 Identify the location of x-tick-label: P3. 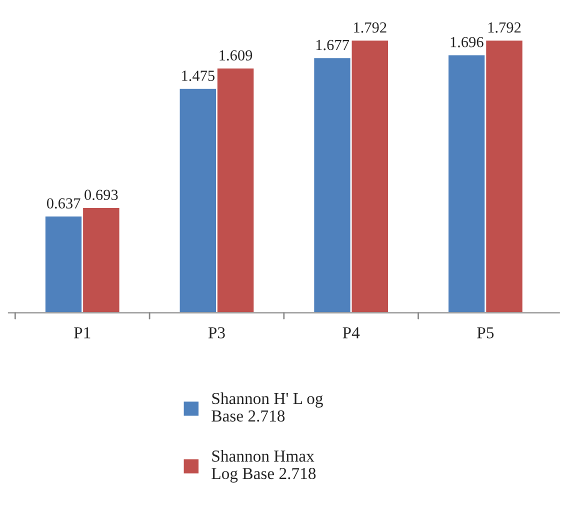
(216, 332).